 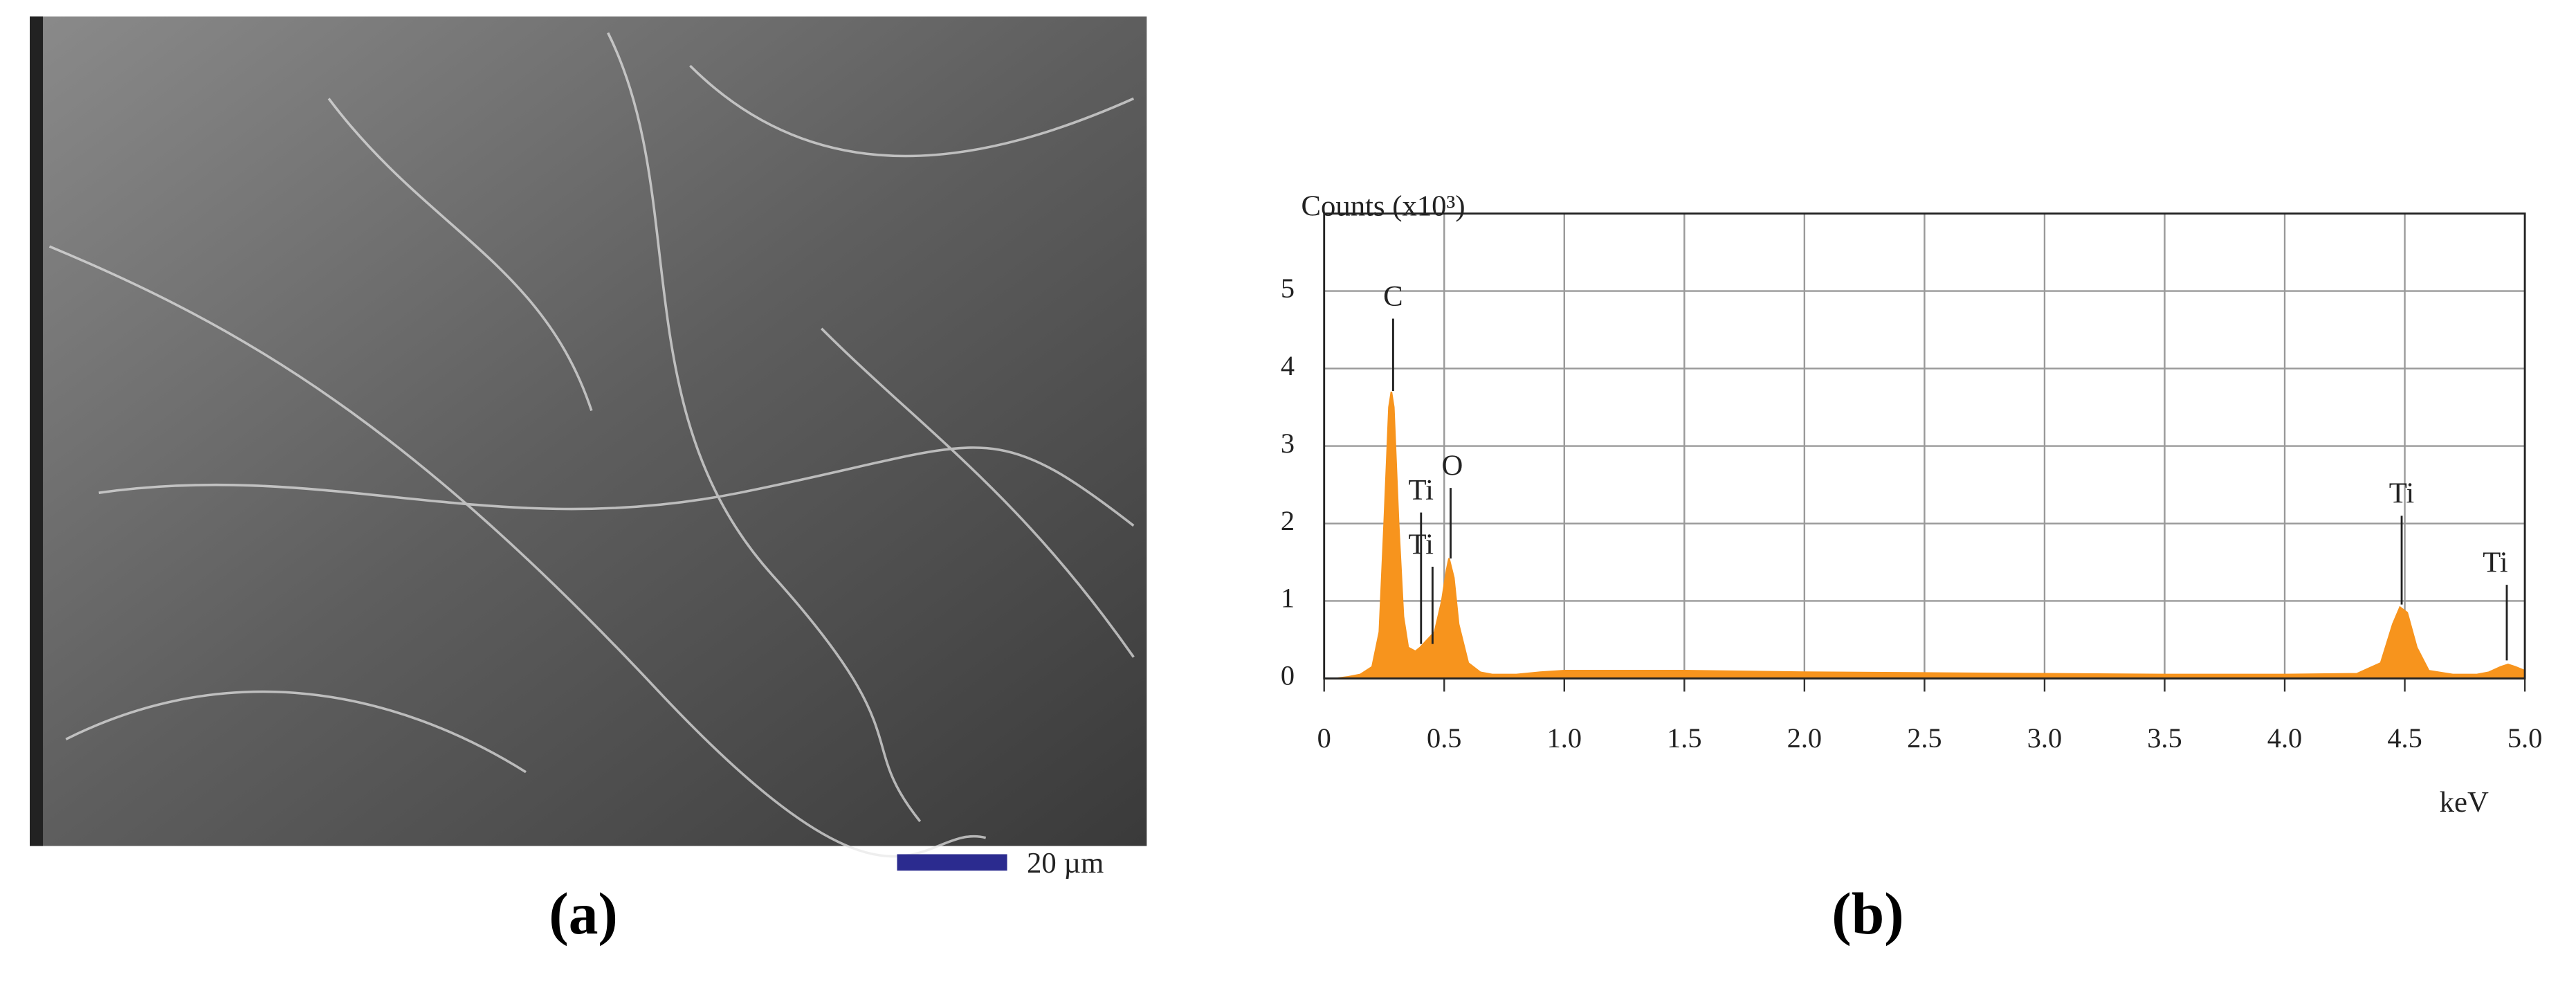 What do you see at coordinates (2165, 738) in the screenshot?
I see `x-tick-label: 3.5` at bounding box center [2165, 738].